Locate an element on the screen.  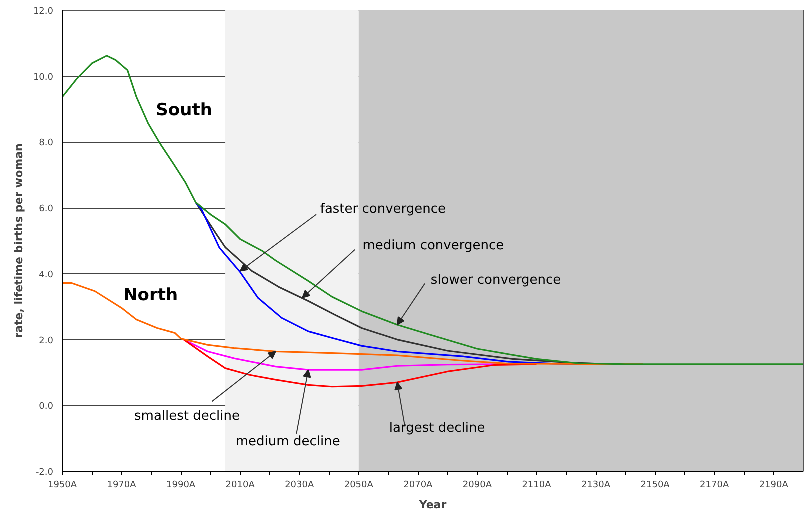
annotation: medium decline is located at coordinates (288, 442).